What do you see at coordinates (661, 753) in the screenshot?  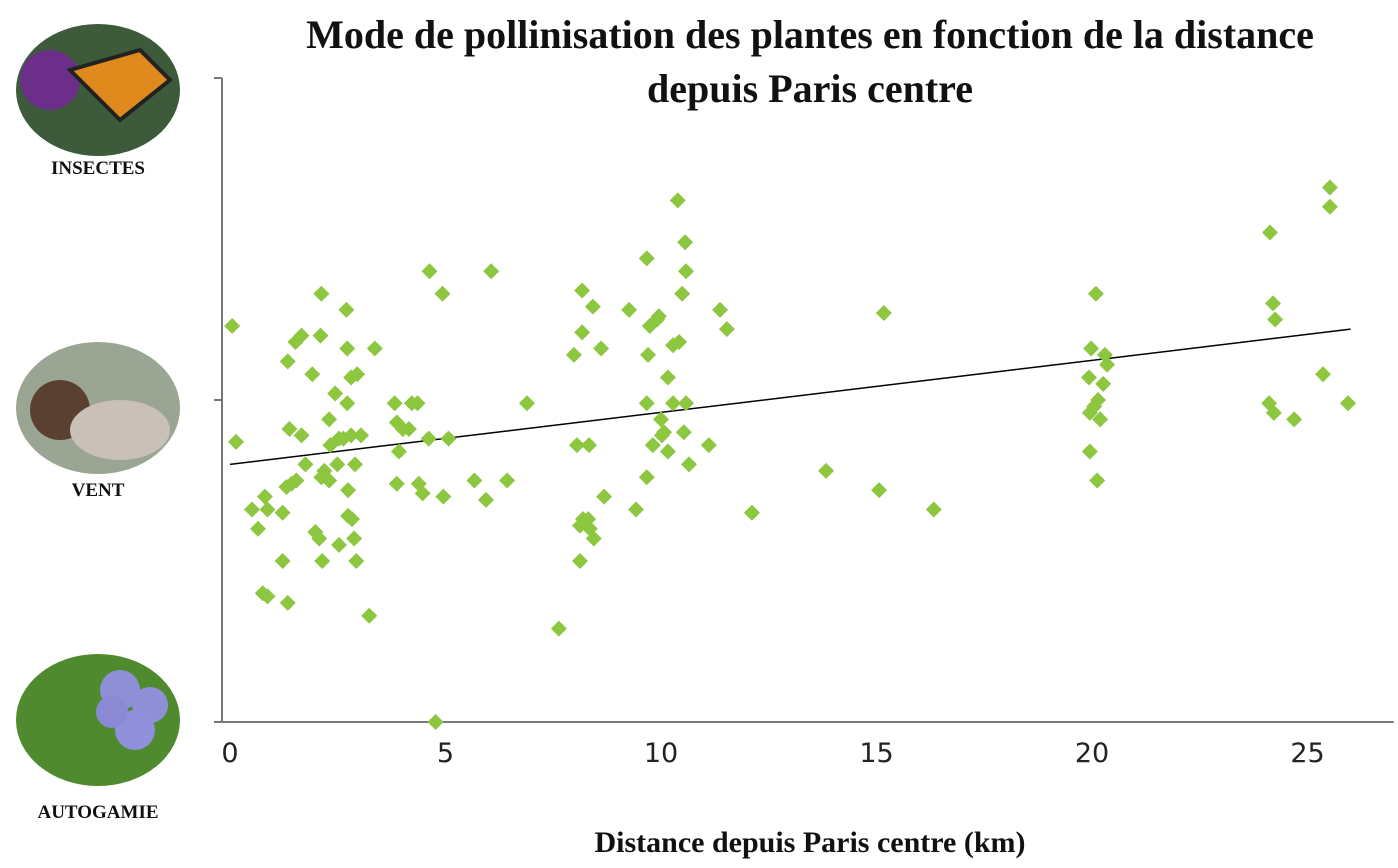 I see `x-tick-label: 10` at bounding box center [661, 753].